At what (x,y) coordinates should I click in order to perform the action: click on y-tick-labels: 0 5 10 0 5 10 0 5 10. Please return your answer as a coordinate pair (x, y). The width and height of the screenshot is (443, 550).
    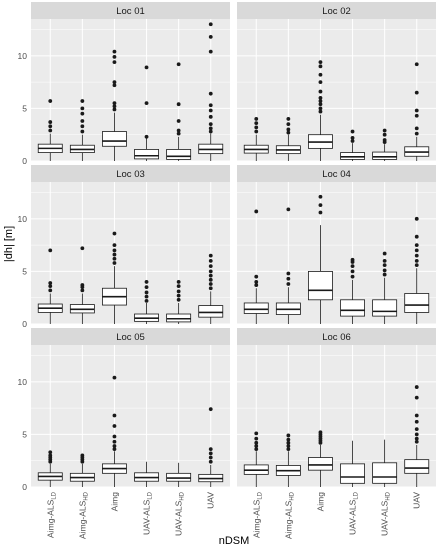
    Looking at the image, I should click on (23, 271).